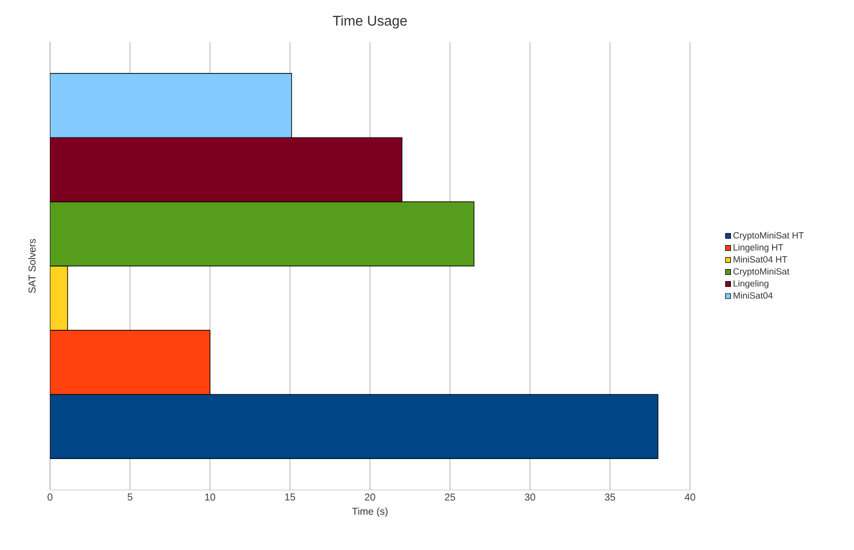  What do you see at coordinates (759, 248) in the screenshot?
I see `legend-label: Lingeling HT` at bounding box center [759, 248].